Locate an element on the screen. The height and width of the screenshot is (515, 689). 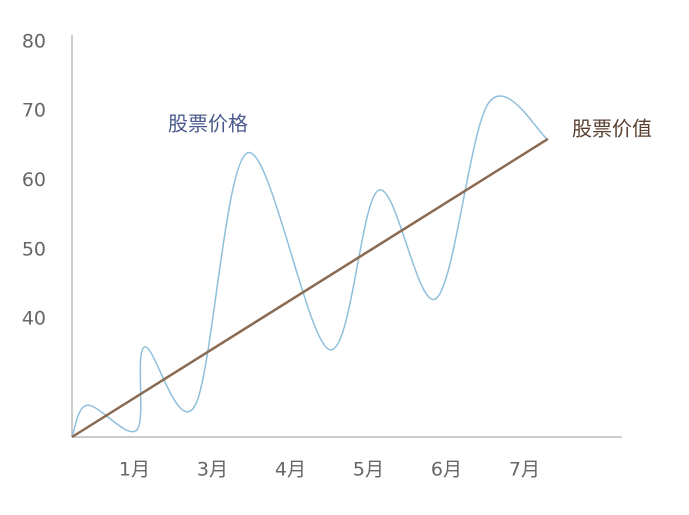
x-tick-label: 3月 is located at coordinates (212, 470).